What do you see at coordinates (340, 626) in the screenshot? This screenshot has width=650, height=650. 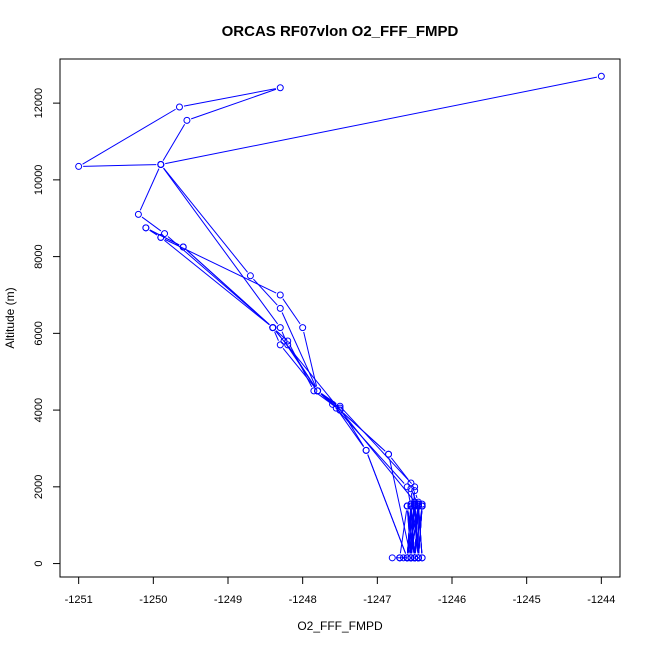 I see `x-axis-label: O2_FFF_FMPD` at bounding box center [340, 626].